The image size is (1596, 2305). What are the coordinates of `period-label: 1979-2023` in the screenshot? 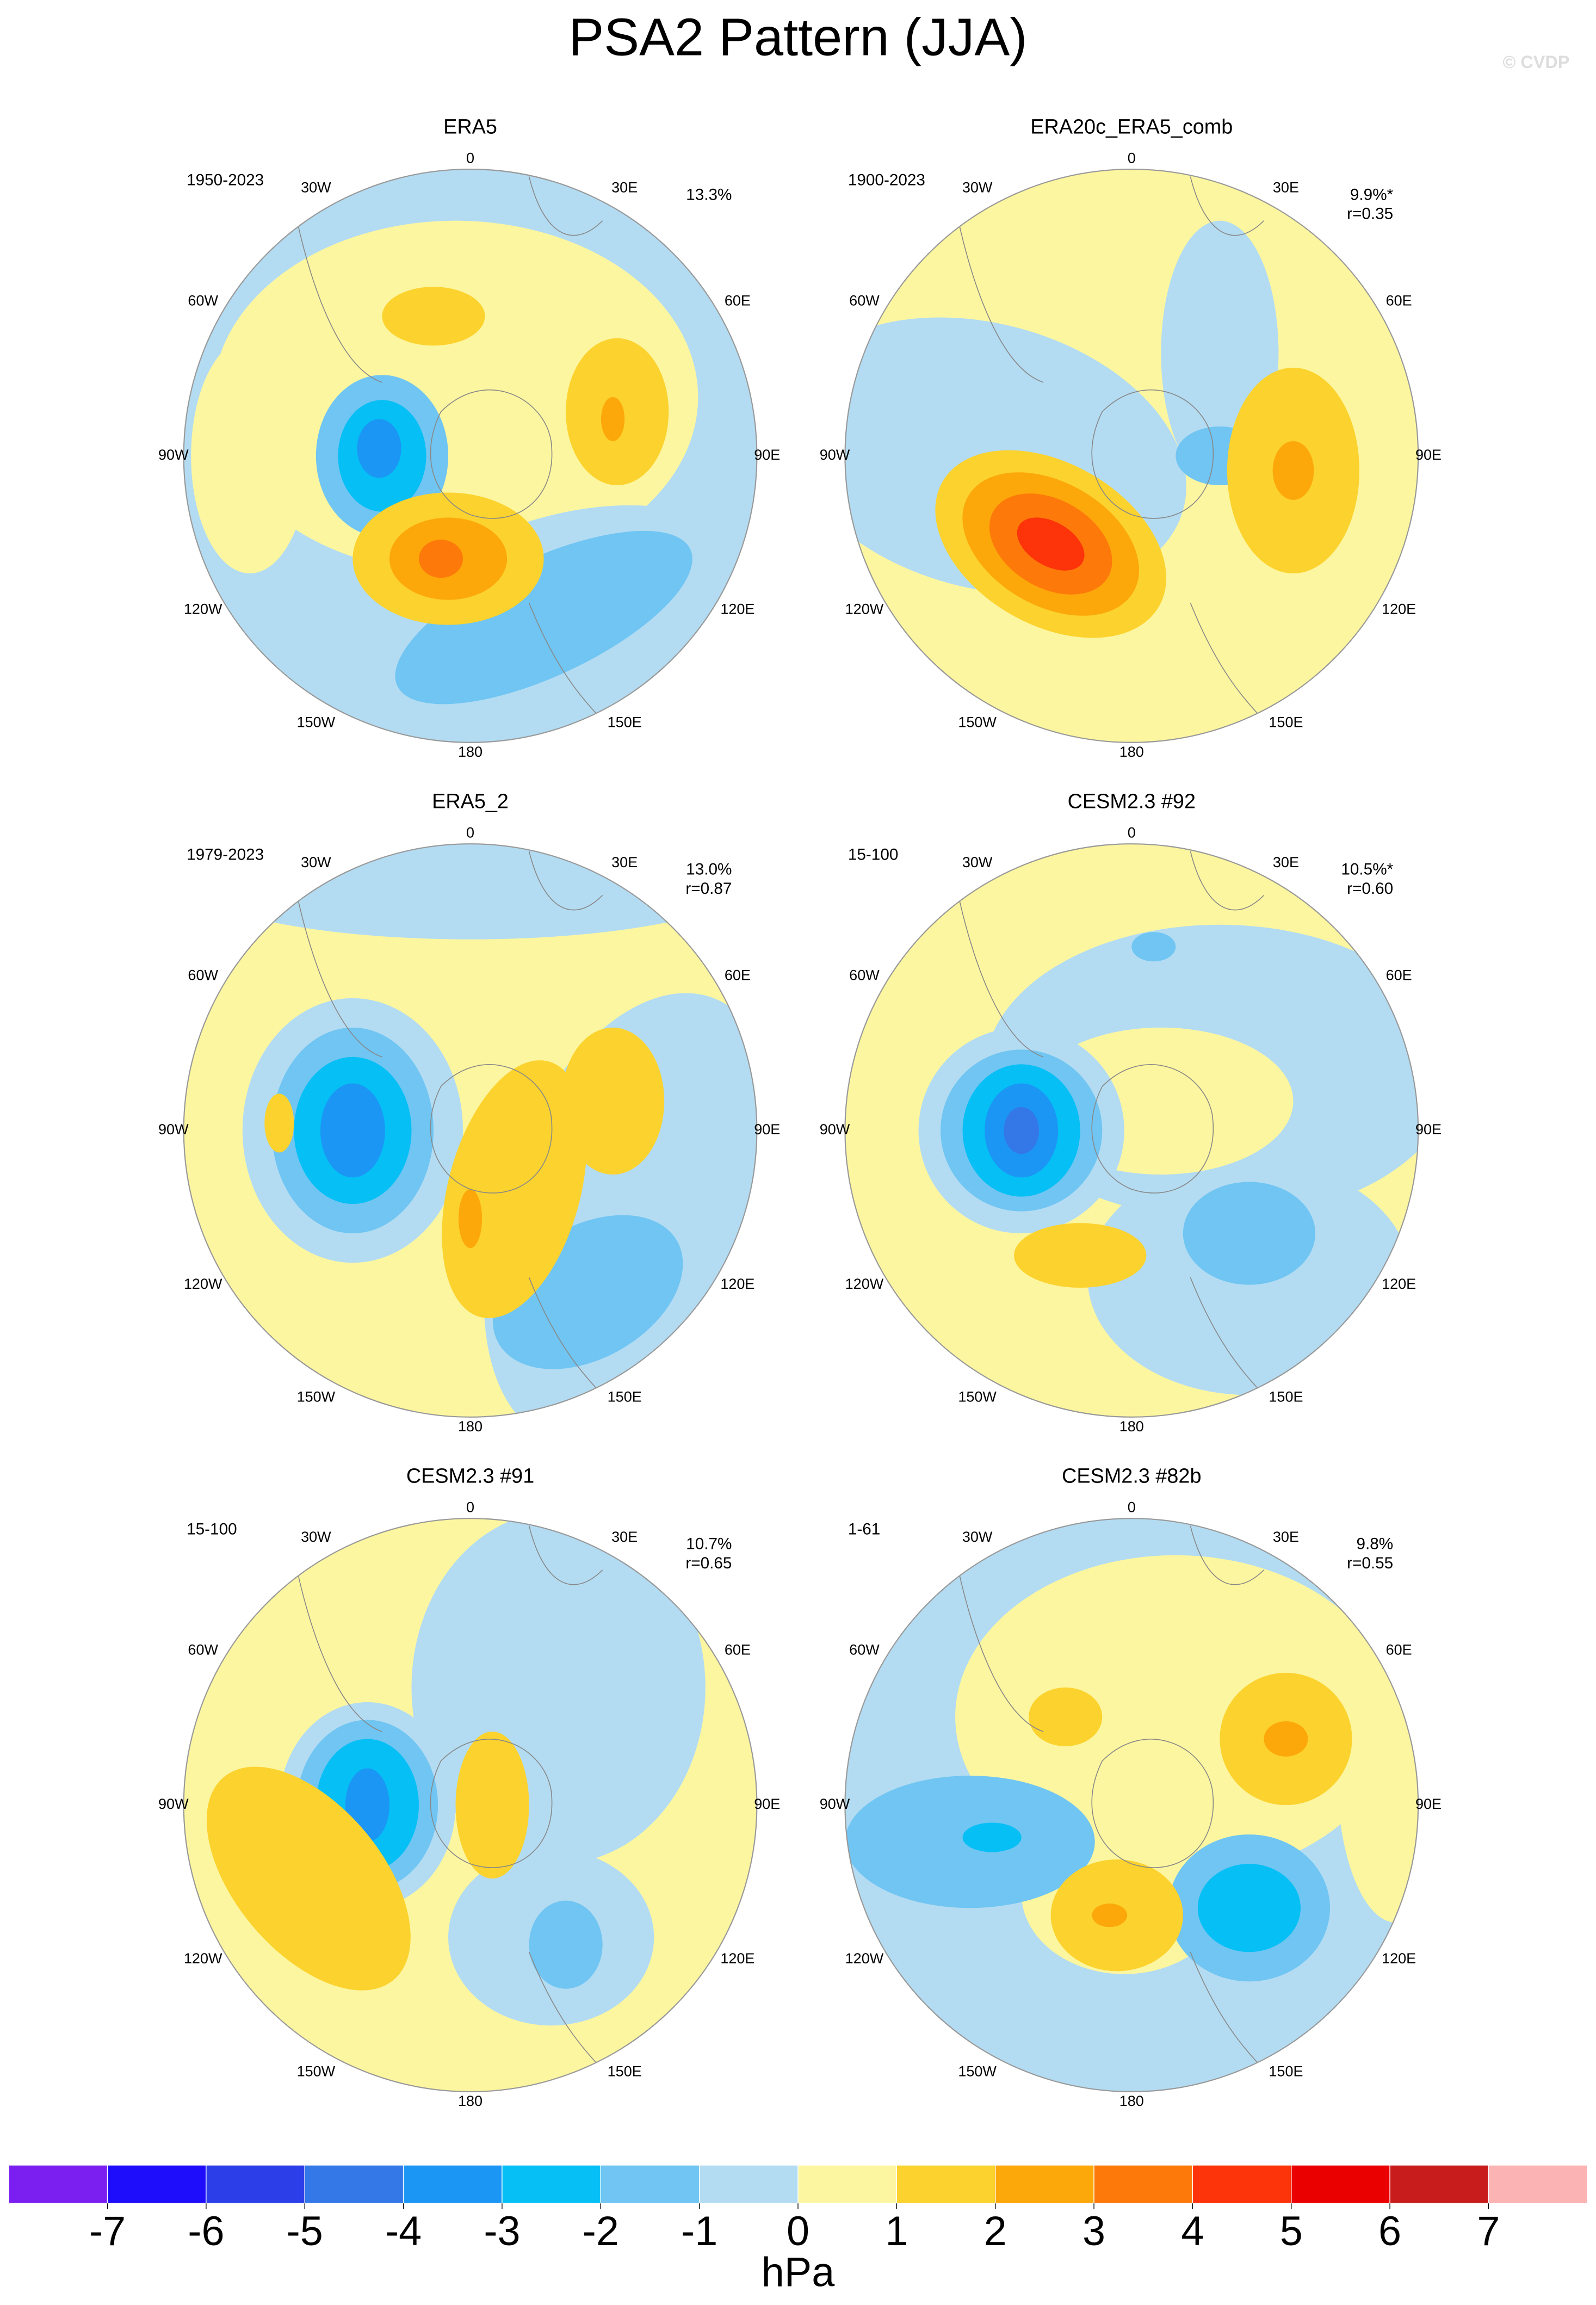 It's located at (225, 855).